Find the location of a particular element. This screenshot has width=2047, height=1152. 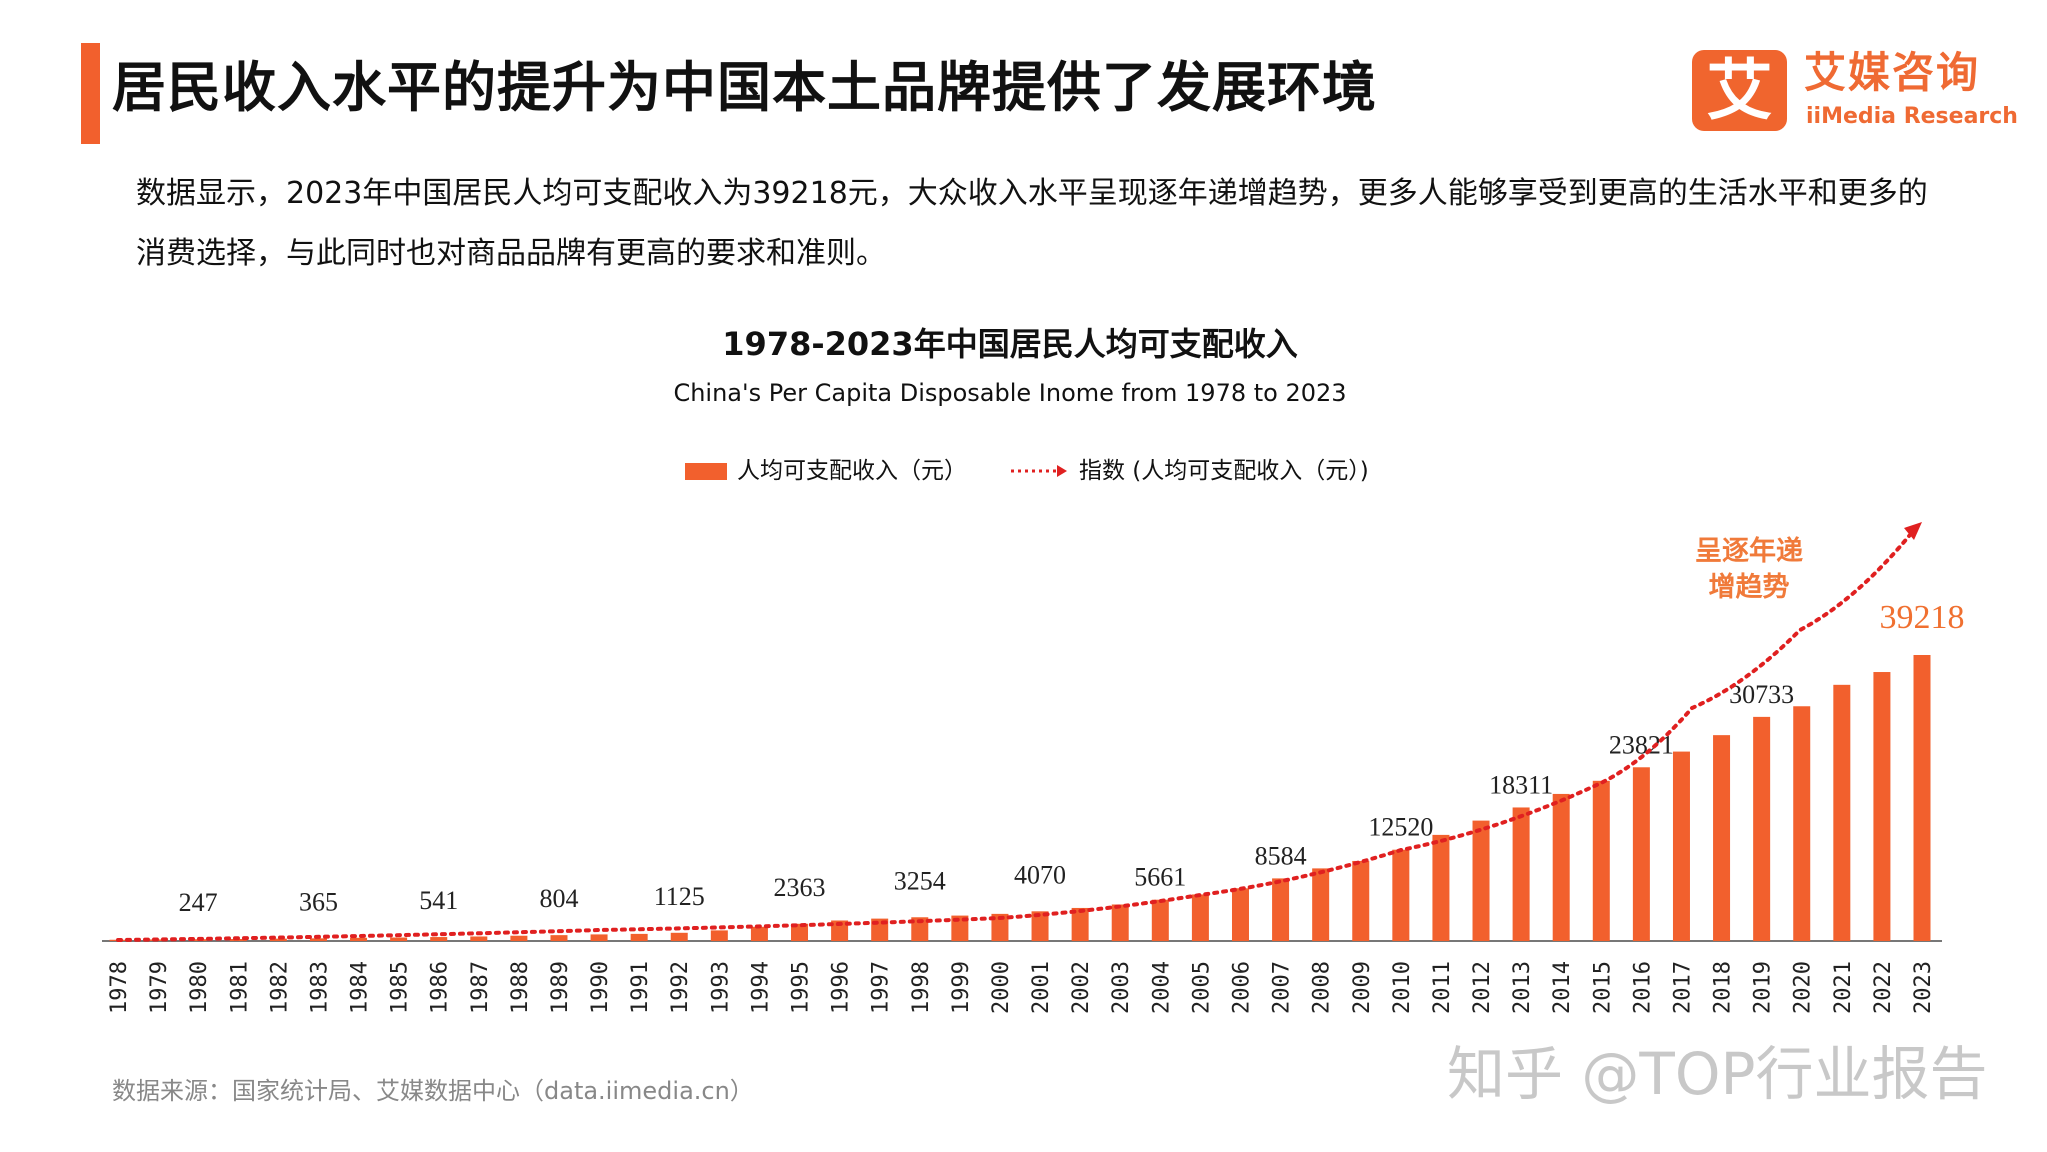

bar-1991 is located at coordinates (639, 937).